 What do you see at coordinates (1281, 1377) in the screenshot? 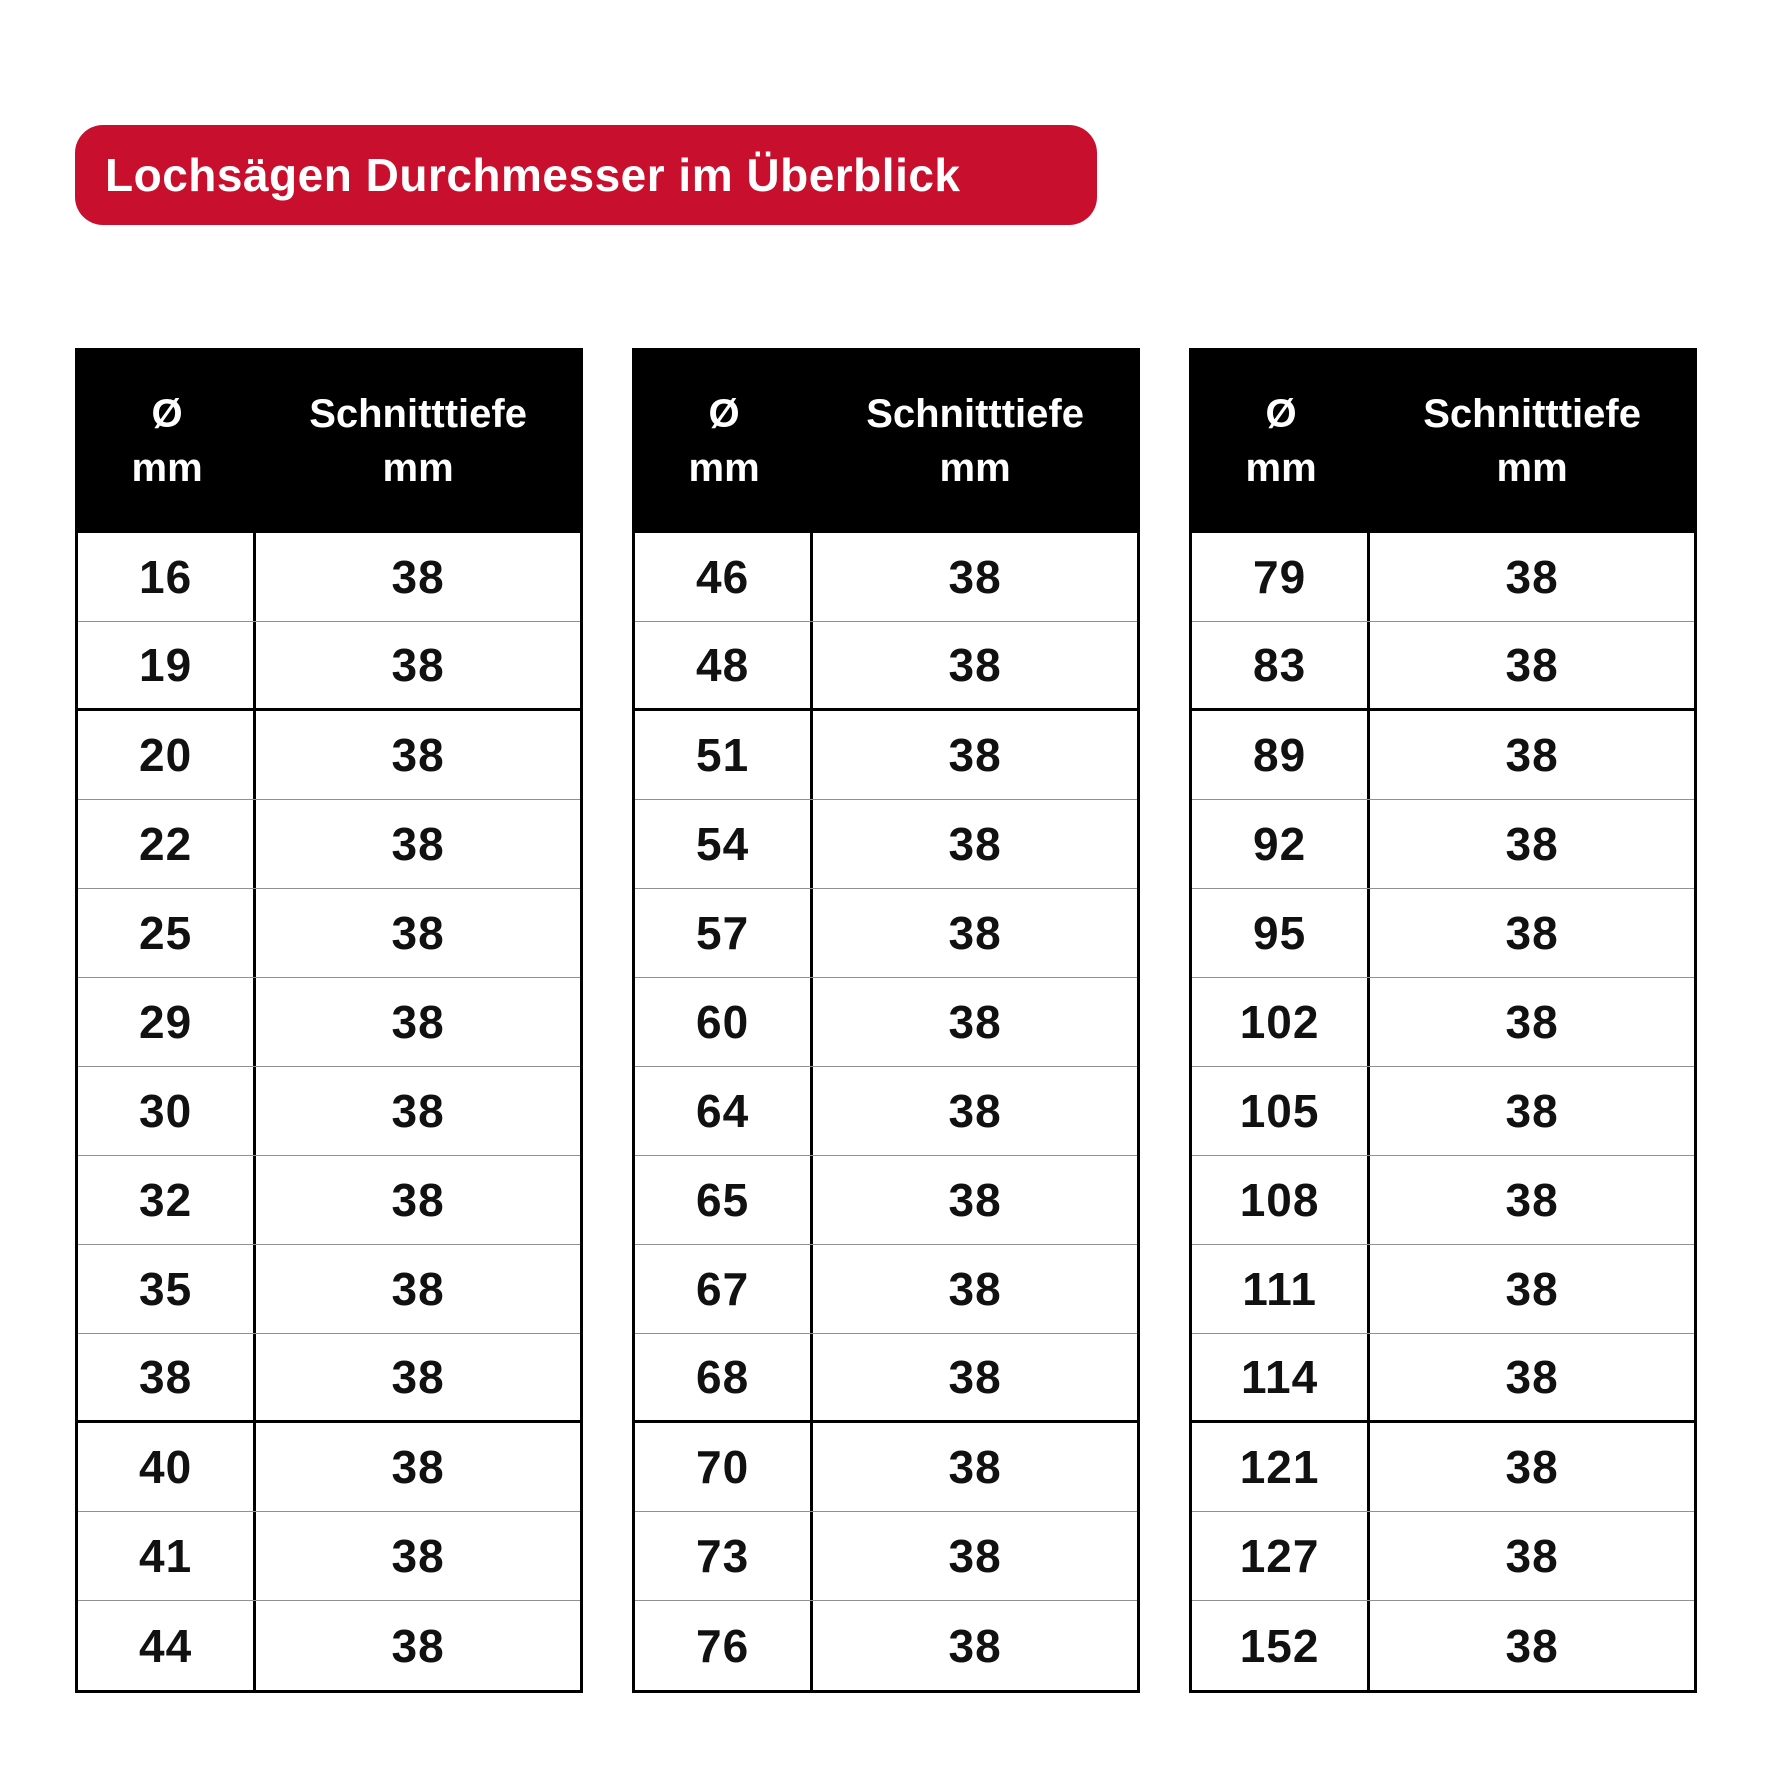
I see `diameter-cell: 114` at bounding box center [1281, 1377].